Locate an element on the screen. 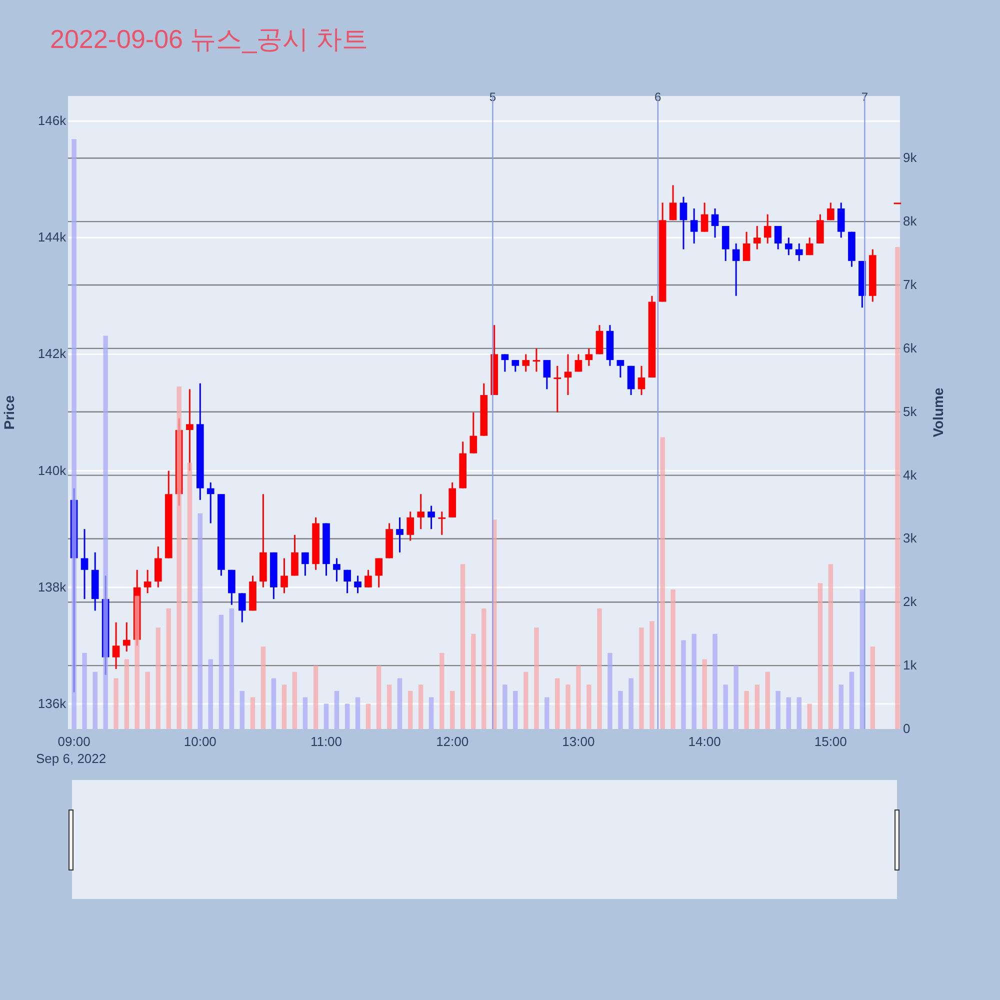  y2-tick-label: 7k is located at coordinates (910, 284).